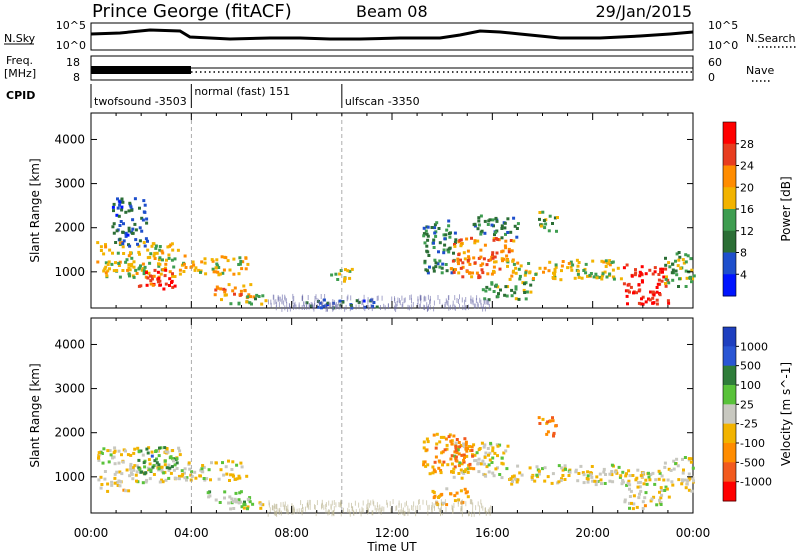  Describe the element at coordinates (69, 344) in the screenshot. I see `y-tick-label: 4000` at that location.